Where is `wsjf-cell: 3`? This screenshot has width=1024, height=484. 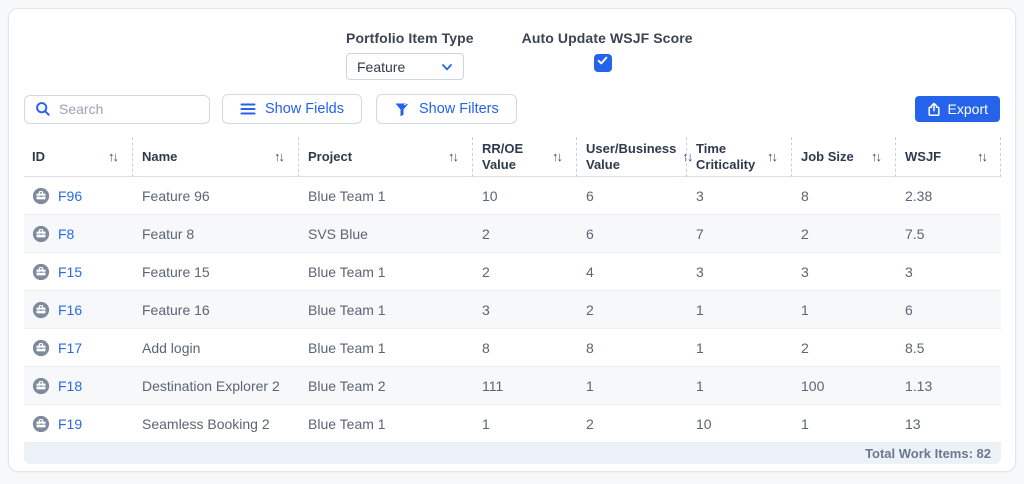
wsjf-cell: 3 is located at coordinates (909, 271).